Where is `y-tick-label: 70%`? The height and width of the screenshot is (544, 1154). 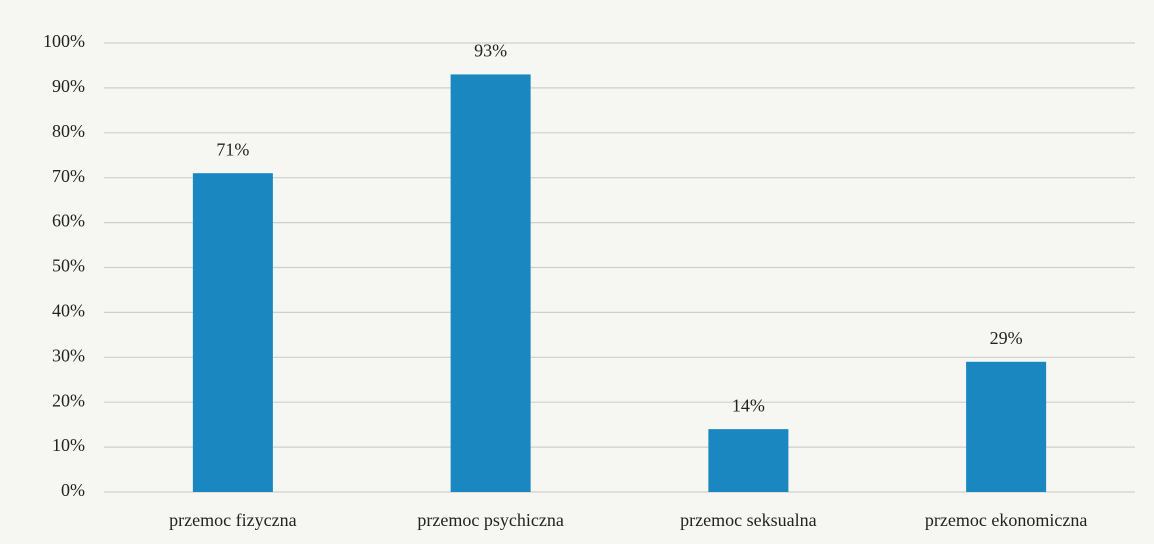
y-tick-label: 70% is located at coordinates (68, 176).